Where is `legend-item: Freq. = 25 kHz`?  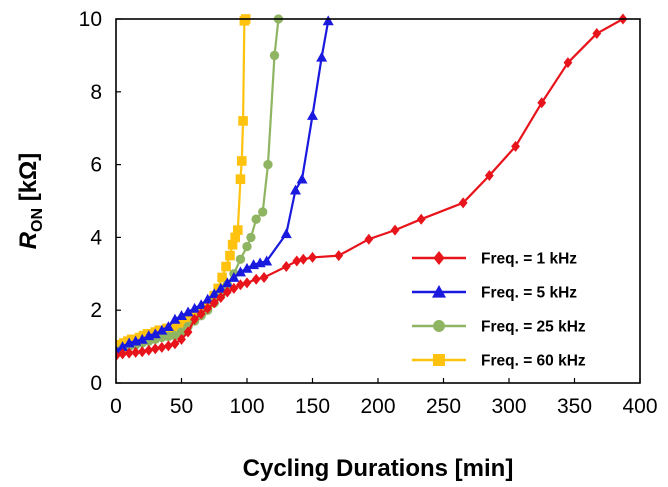 legend-item: Freq. = 25 kHz is located at coordinates (499, 327).